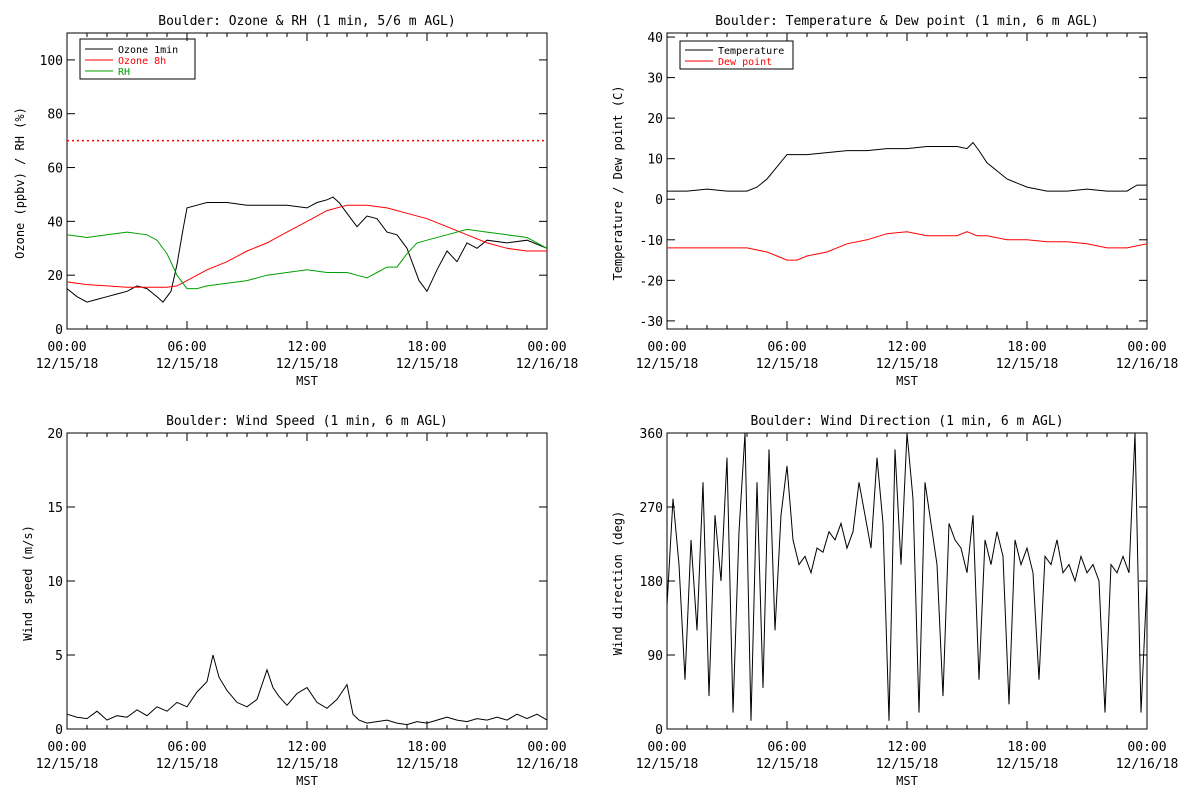 The width and height of the screenshot is (1200, 800). Describe the element at coordinates (148, 50) in the screenshot. I see `legend-label-ozone-1min: Ozone 1min` at that location.